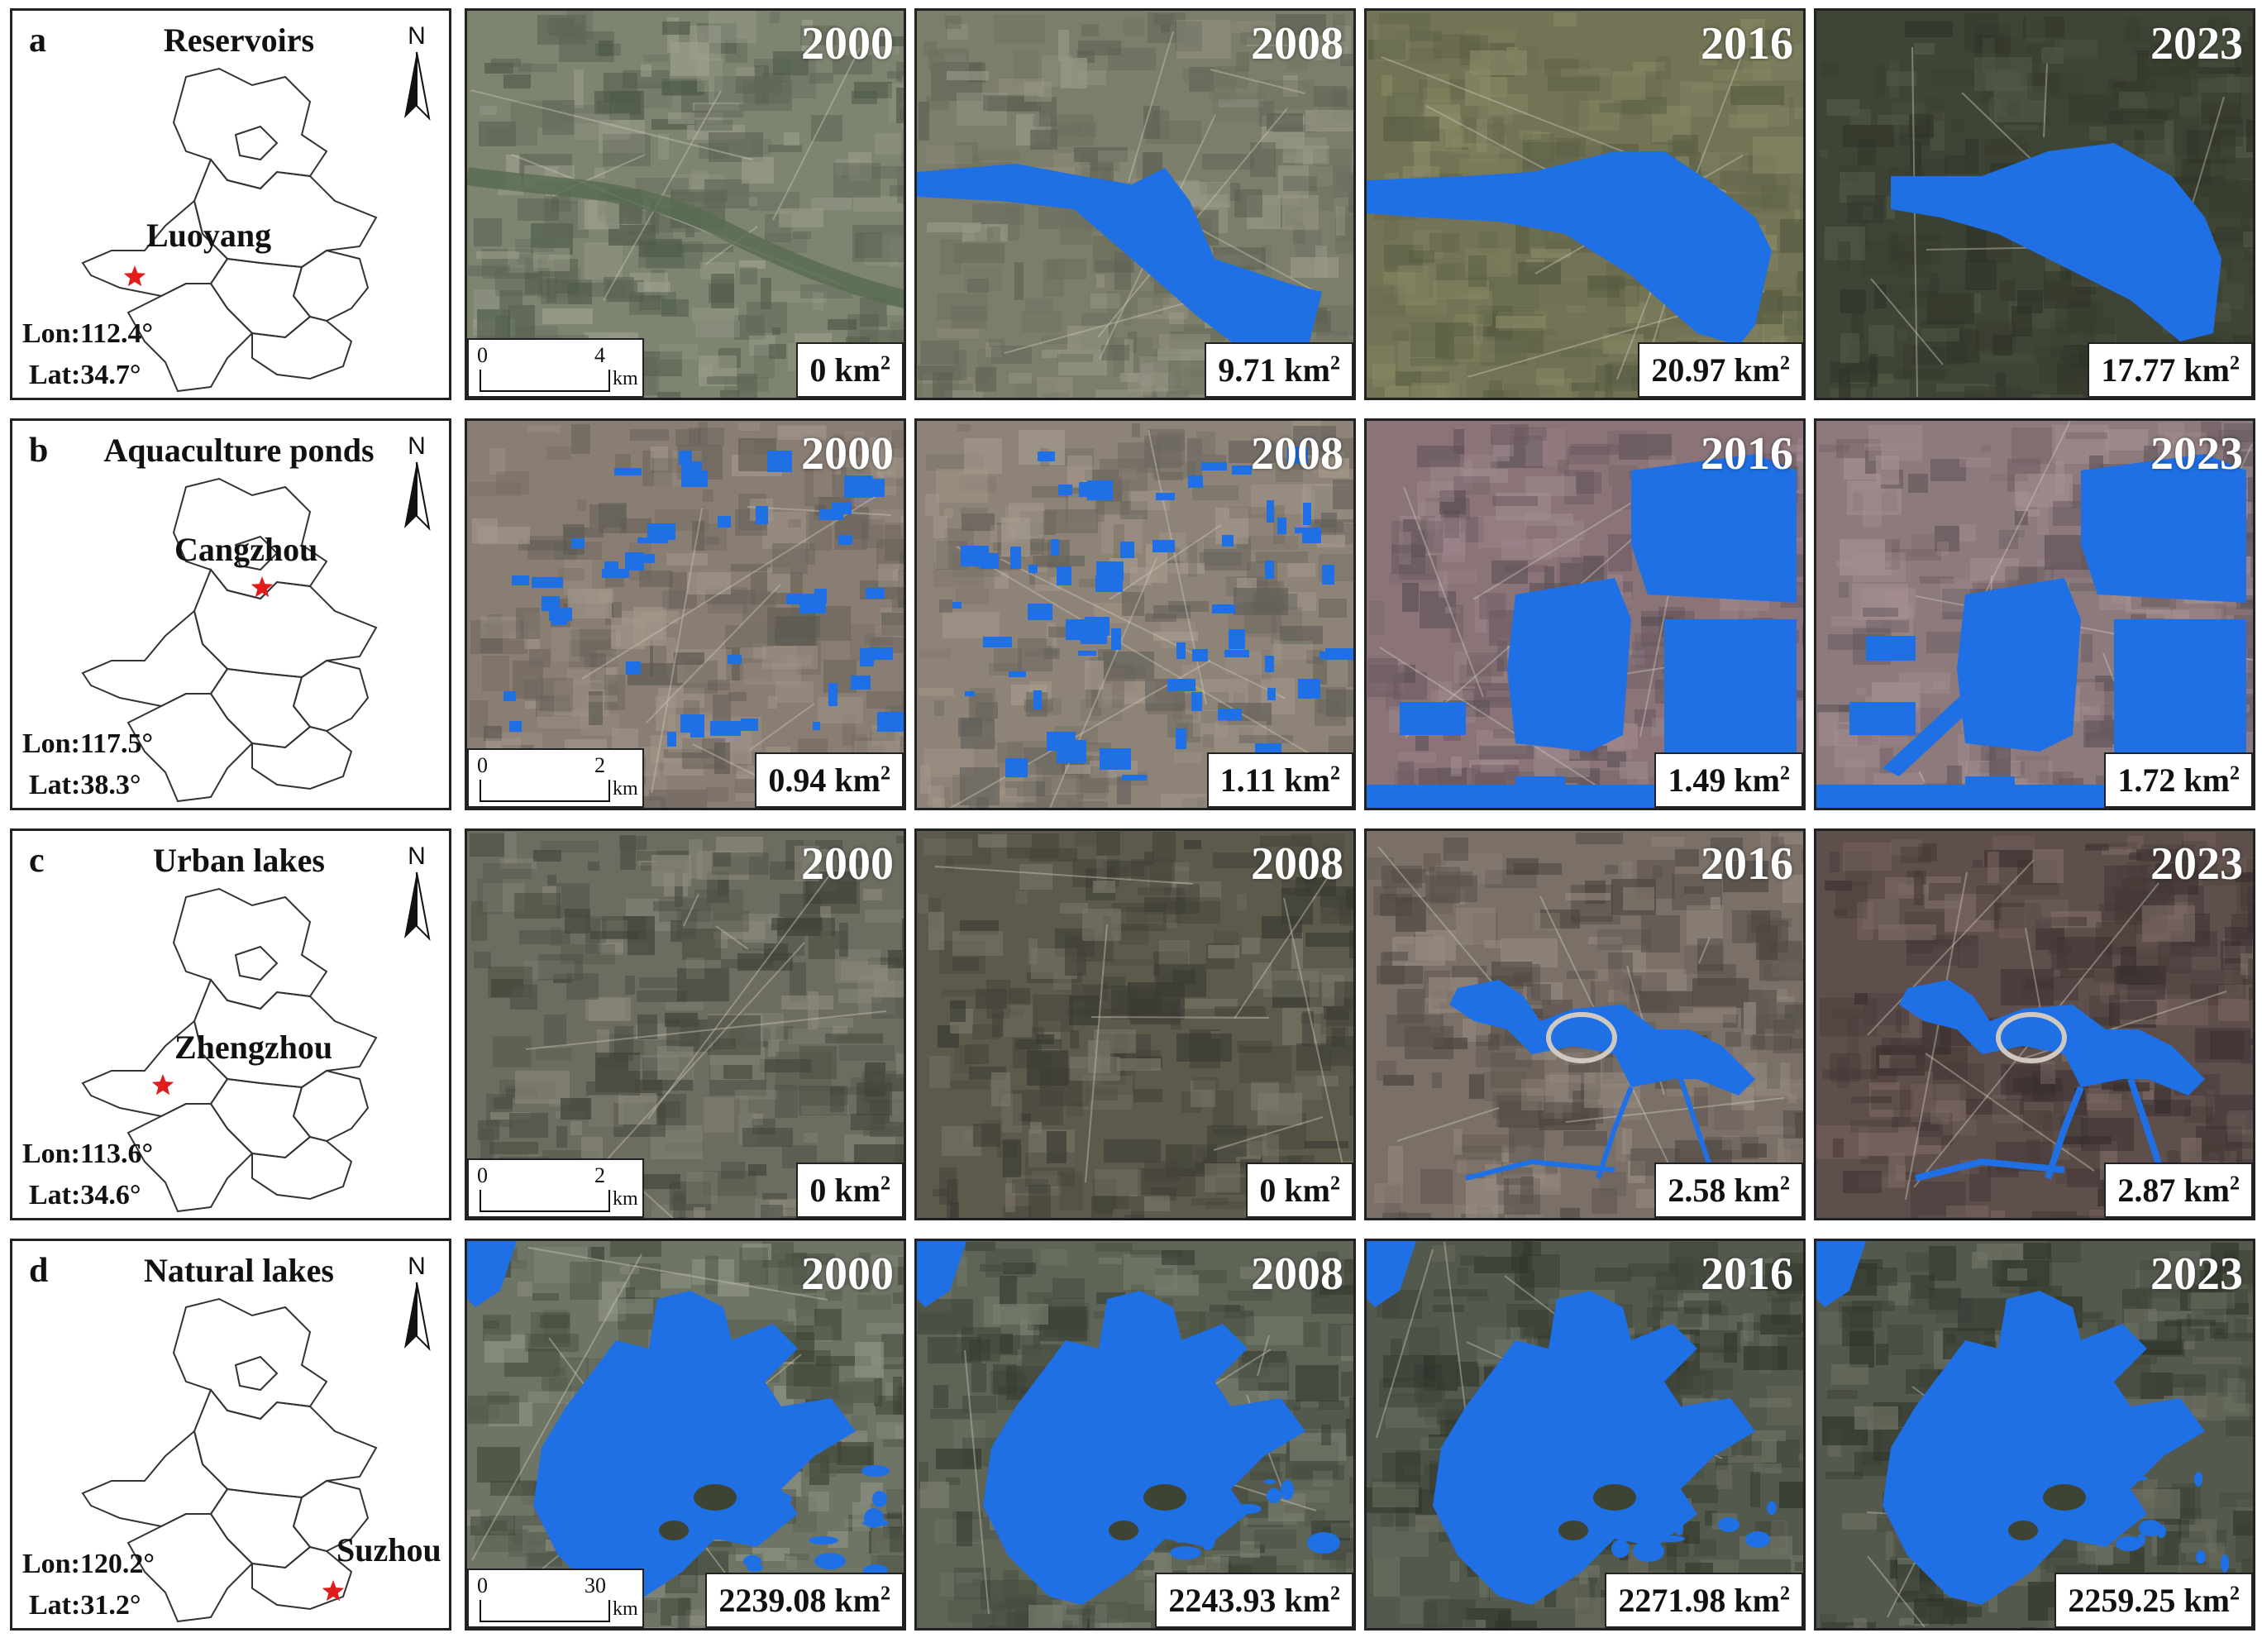 This screenshot has width=2262, height=1652. I want to click on area-value: 2243.93, so click(1222, 1601).